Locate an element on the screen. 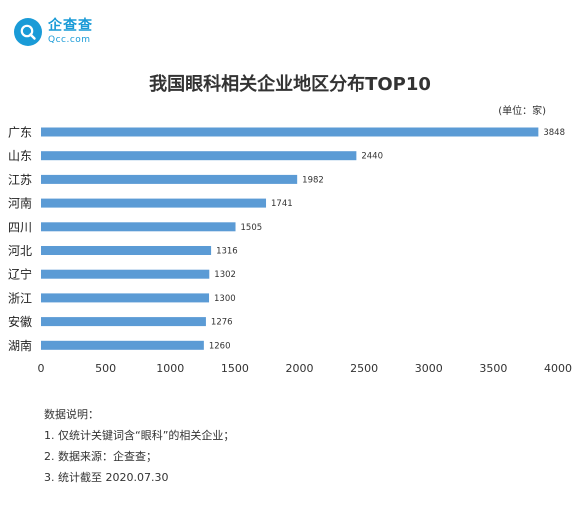  value-label: 3848 is located at coordinates (554, 133).